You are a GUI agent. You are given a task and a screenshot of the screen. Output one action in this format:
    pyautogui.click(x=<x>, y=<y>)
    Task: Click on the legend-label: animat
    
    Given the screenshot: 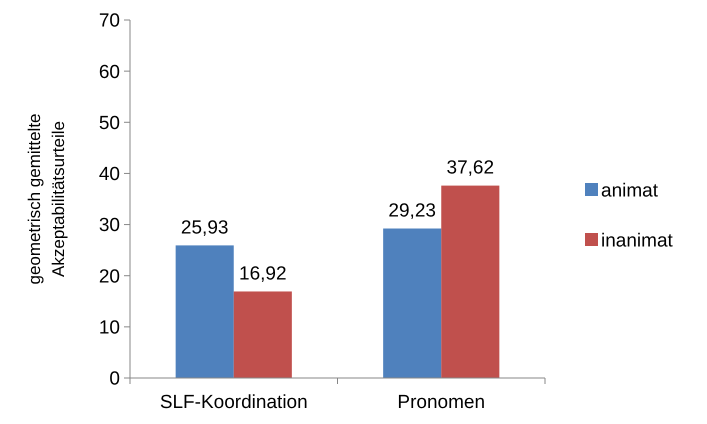 What is the action you would take?
    pyautogui.click(x=630, y=191)
    